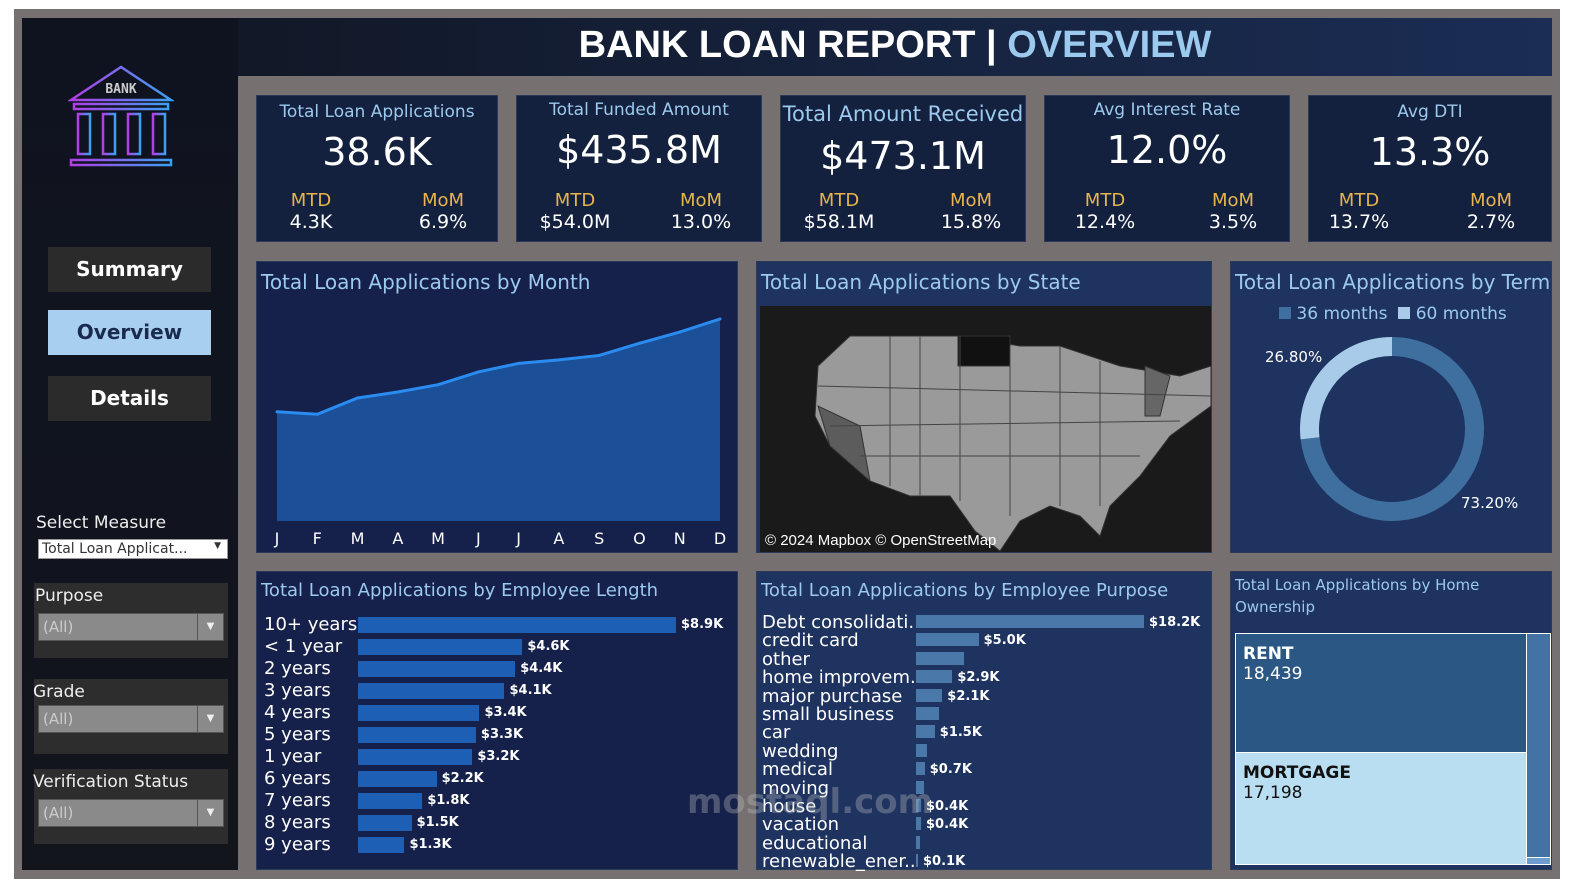 This screenshot has width=1578, height=887. Describe the element at coordinates (947, 806) in the screenshot. I see `bar-value-label: $0.4K` at that location.